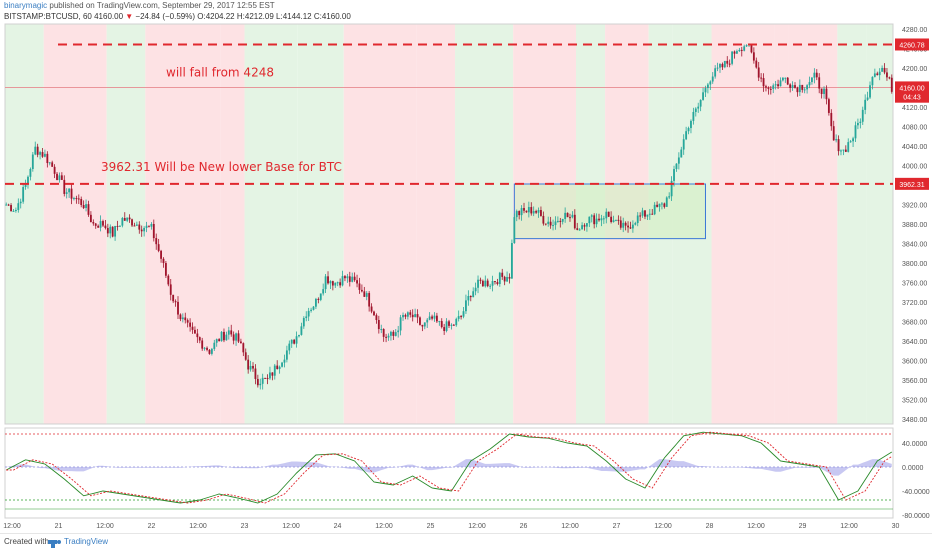 Image resolution: width=932 pixels, height=554 pixels. I want to click on y-tick-label: 3560.00, so click(914, 381).